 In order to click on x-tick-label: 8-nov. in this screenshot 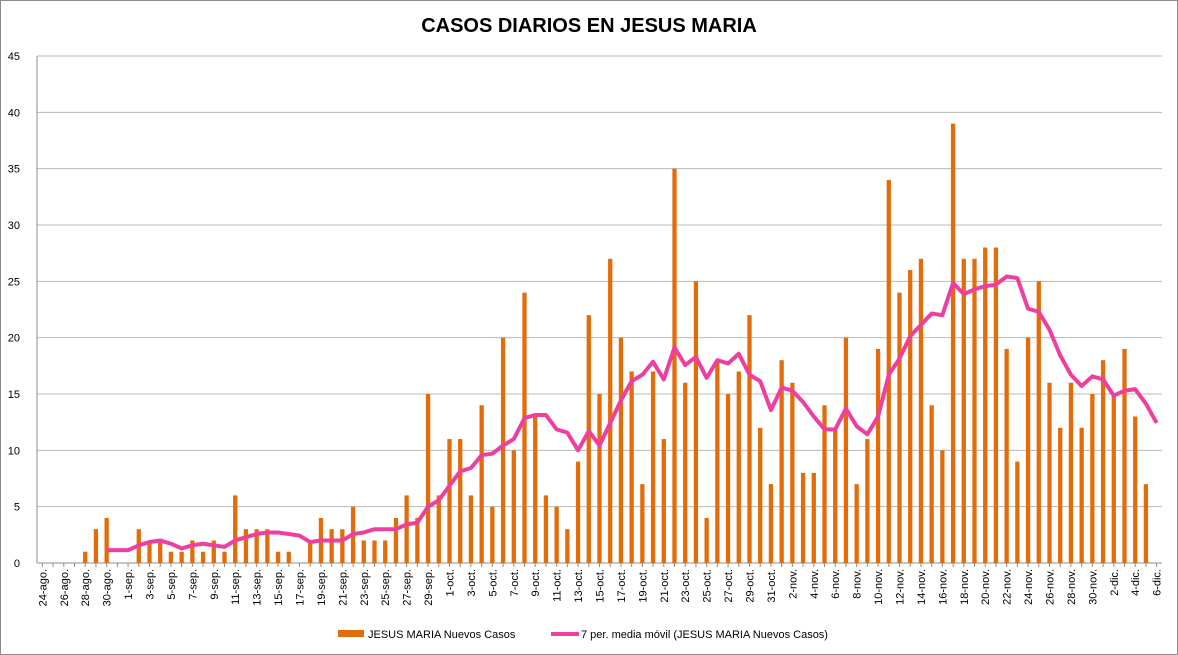, I will do `click(858, 584)`.